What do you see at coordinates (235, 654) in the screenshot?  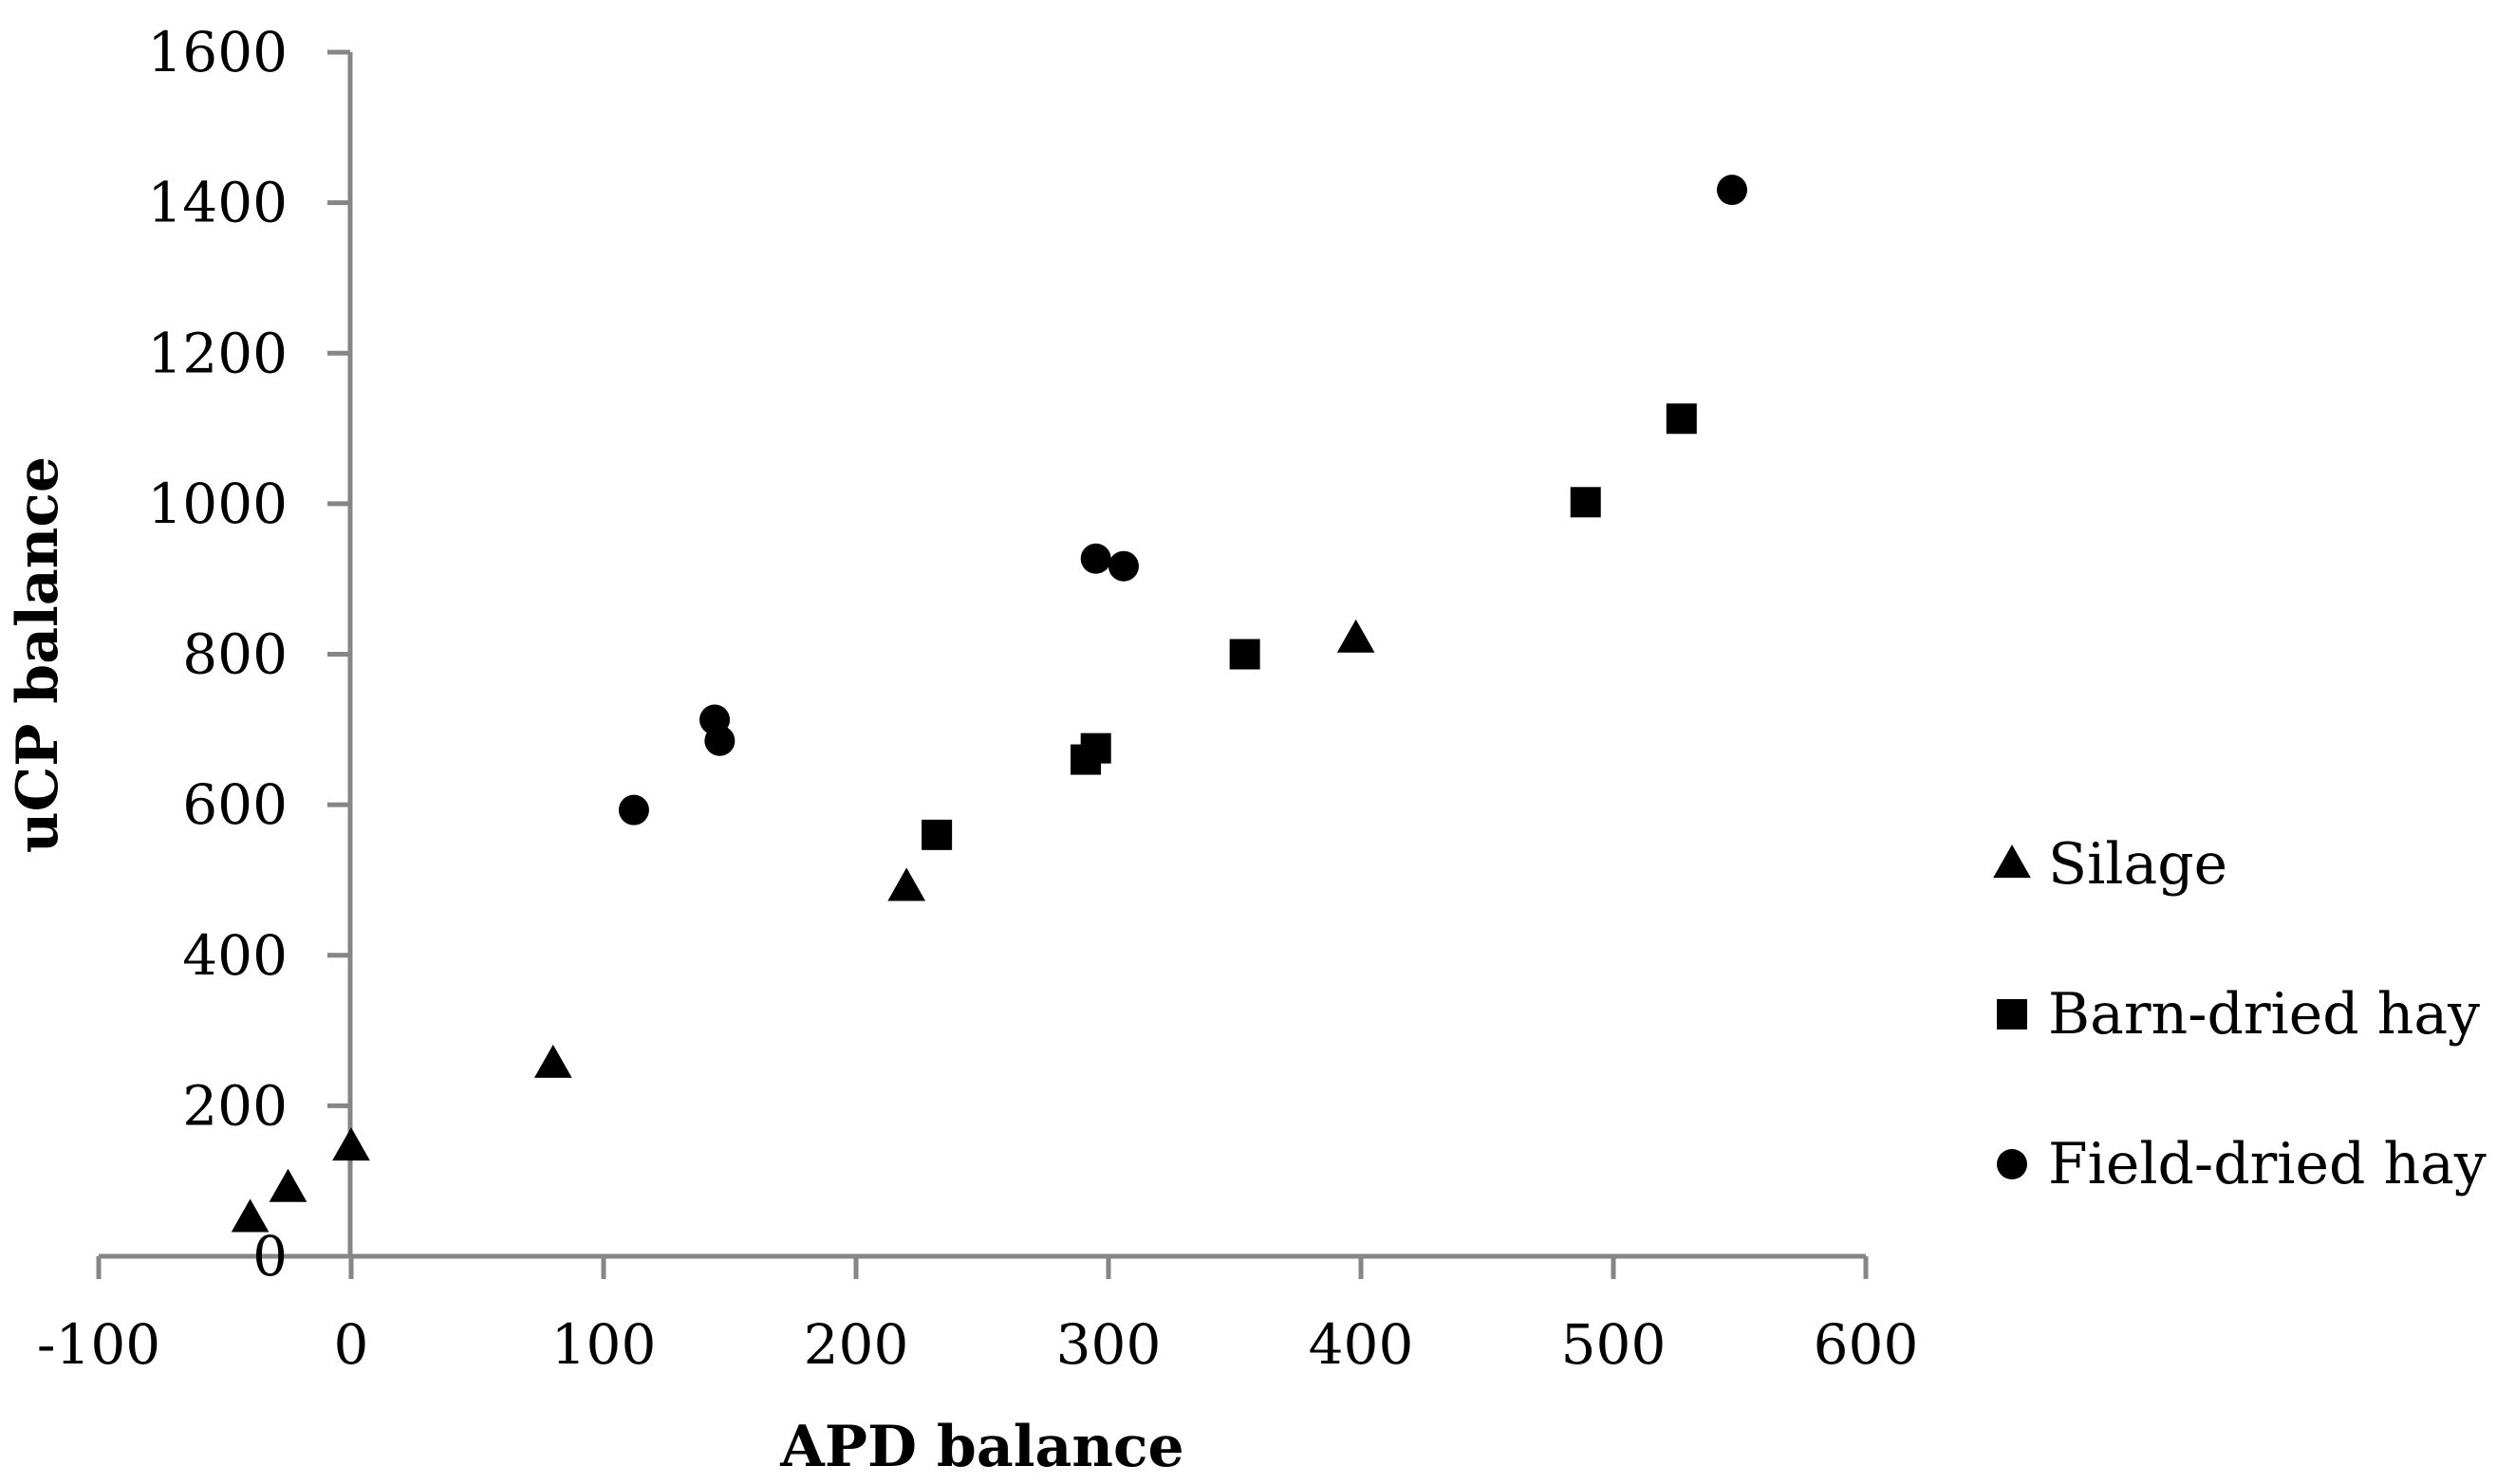 I see `y-tick-label: 800` at bounding box center [235, 654].